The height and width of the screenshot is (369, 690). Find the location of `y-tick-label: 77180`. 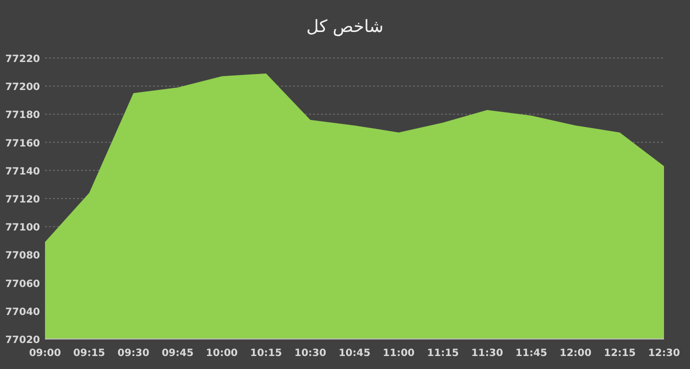

y-tick-label: 77180 is located at coordinates (22, 116).